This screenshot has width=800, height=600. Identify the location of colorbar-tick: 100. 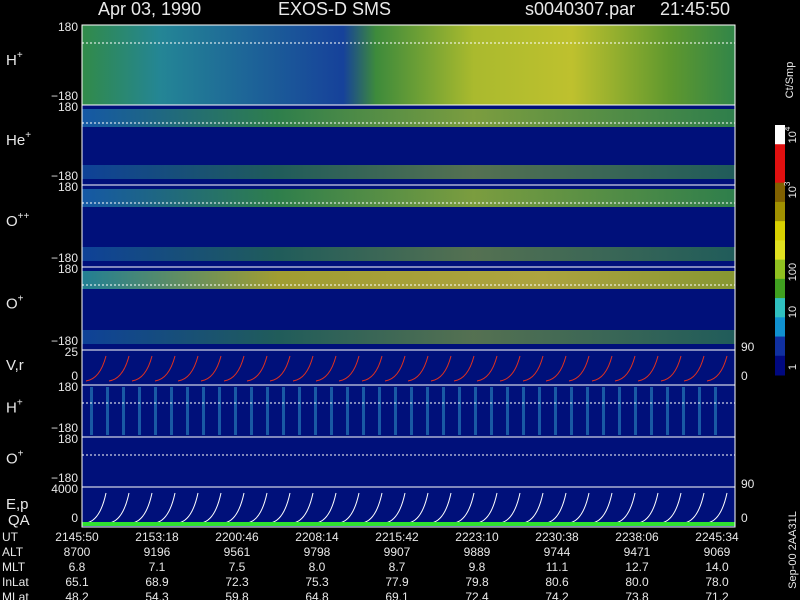
(793, 272).